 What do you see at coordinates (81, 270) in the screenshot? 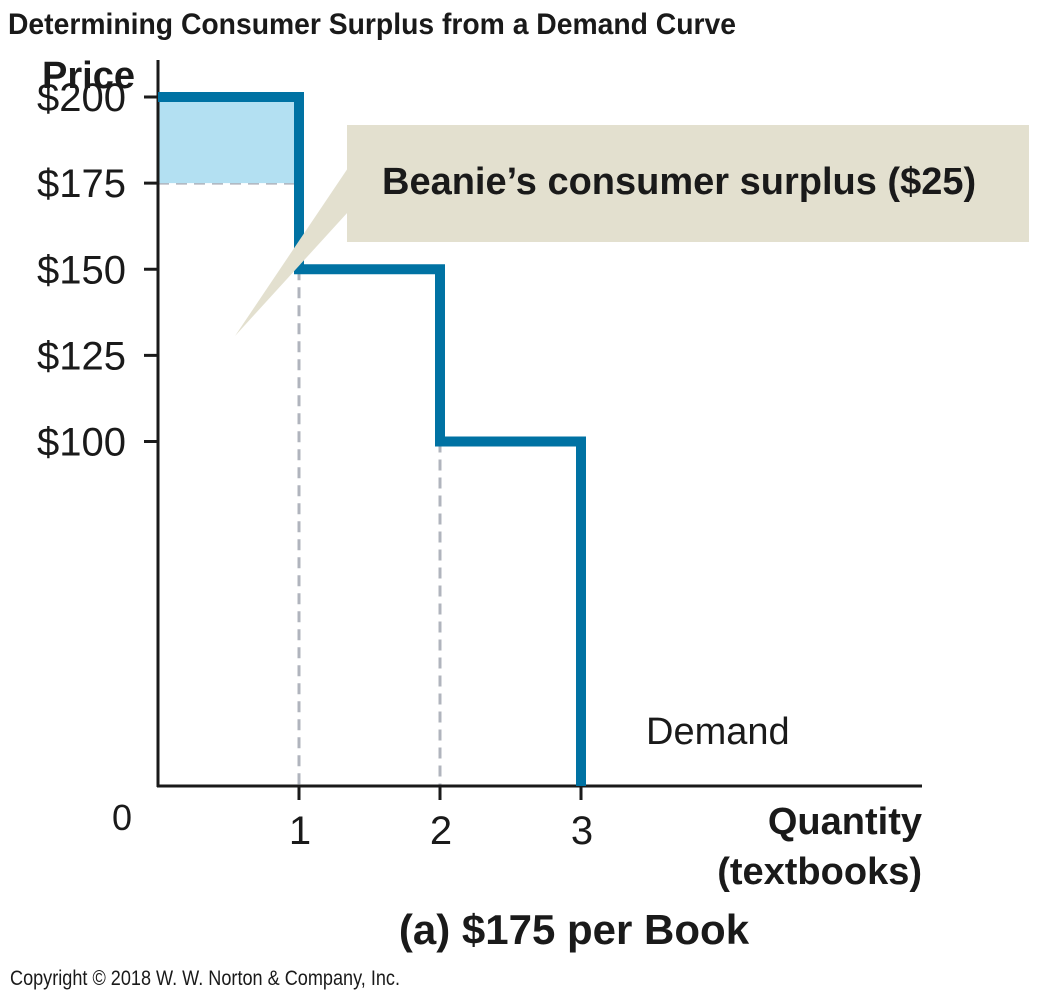
I see `y-tick-label: $150` at bounding box center [81, 270].